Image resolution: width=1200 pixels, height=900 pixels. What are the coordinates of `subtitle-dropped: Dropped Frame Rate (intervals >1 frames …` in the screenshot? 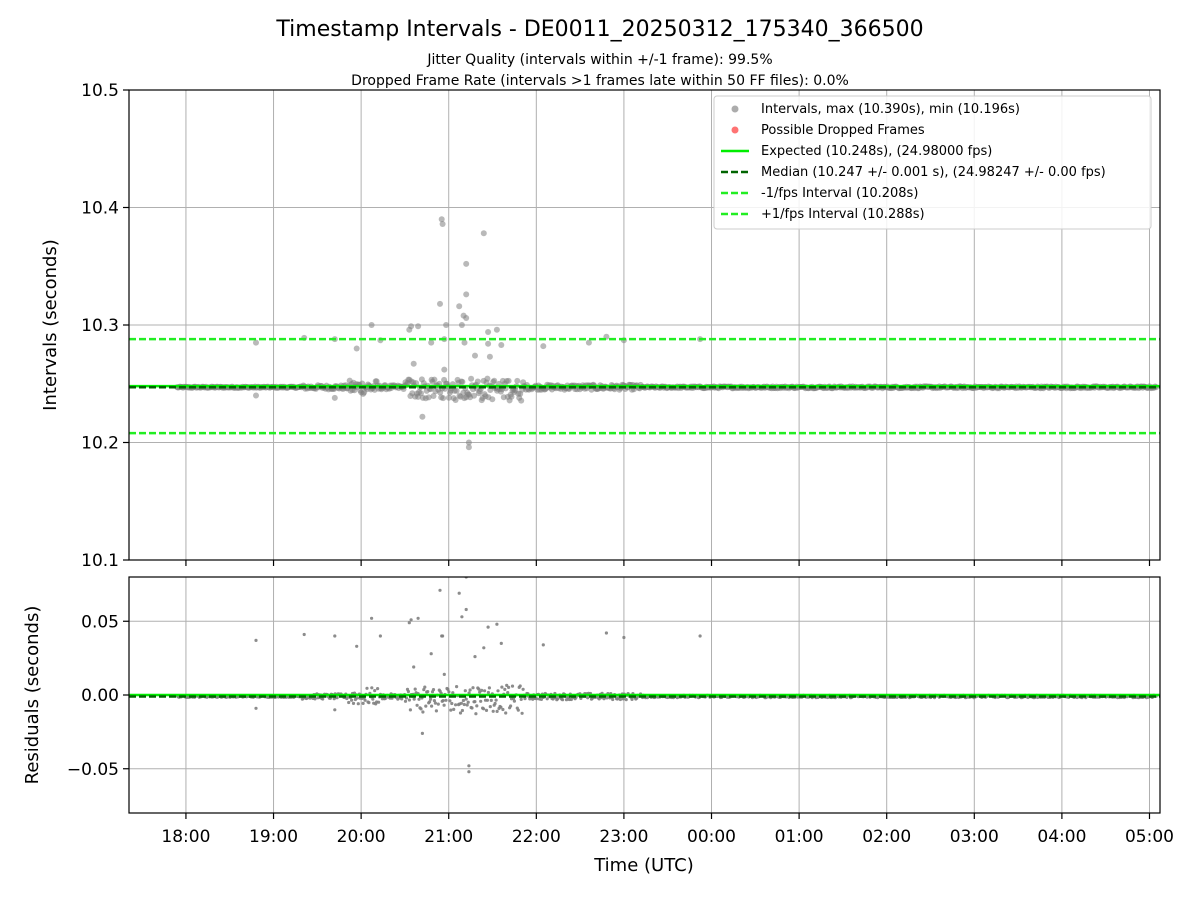 It's located at (600, 81).